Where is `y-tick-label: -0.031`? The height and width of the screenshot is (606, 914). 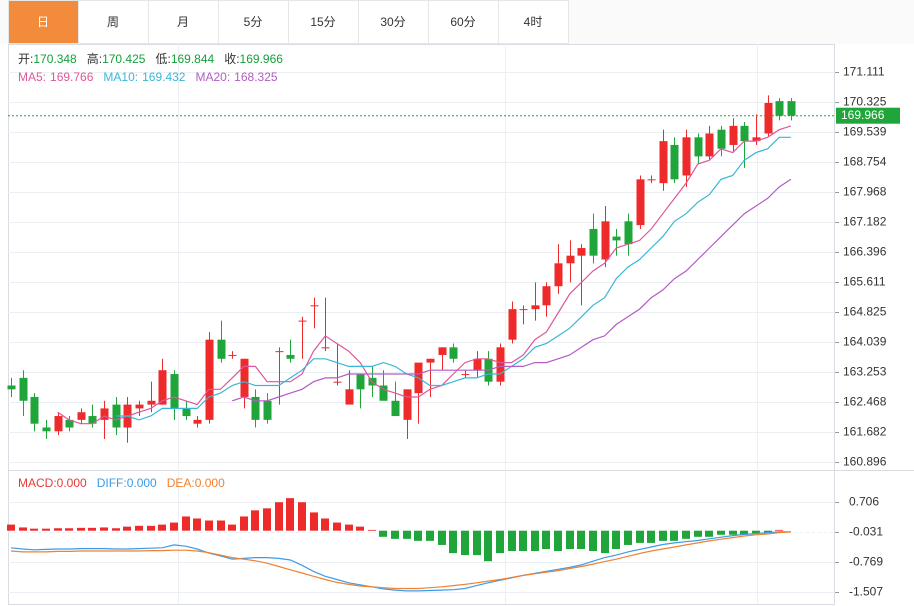
y-tick-label: -0.031 is located at coordinates (866, 532).